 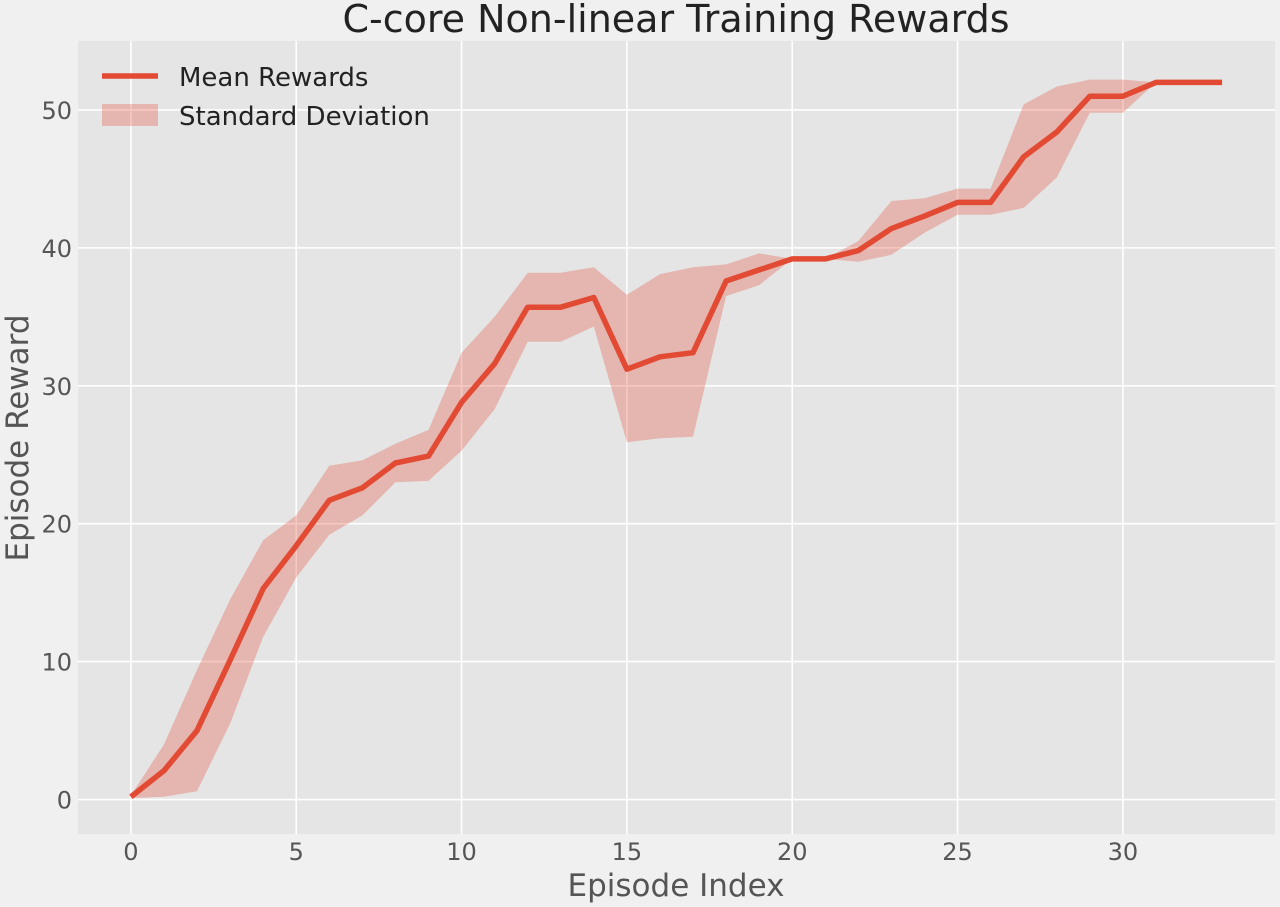 What do you see at coordinates (957, 852) in the screenshot?
I see `x-tick-label: 25` at bounding box center [957, 852].